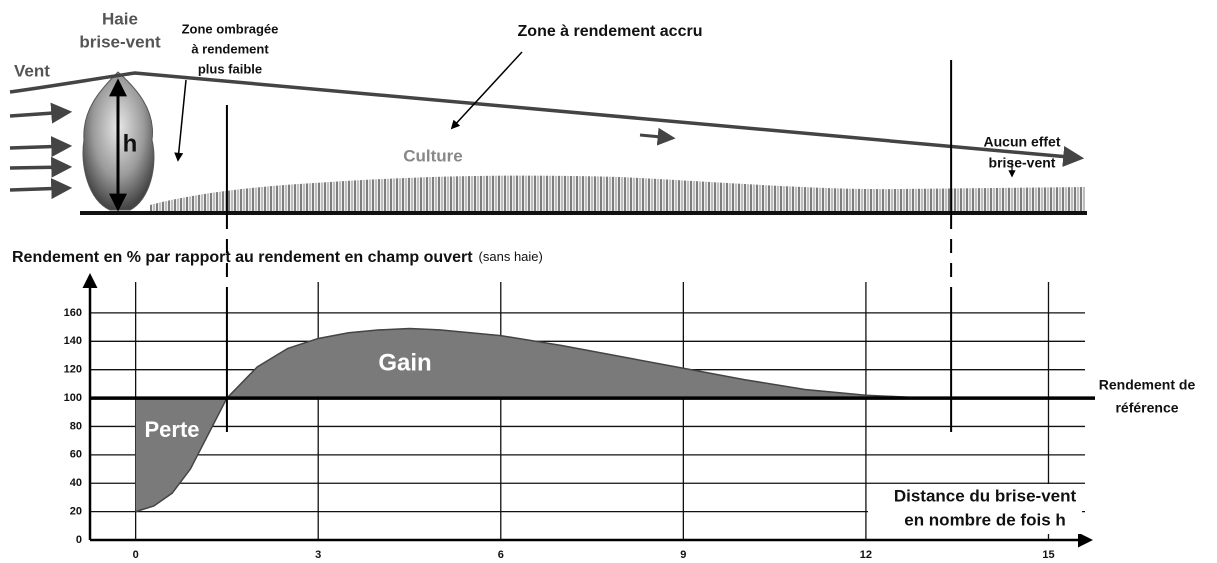 Image resolution: width=1217 pixels, height=563 pixels. I want to click on x-tick-label: 0, so click(136, 555).